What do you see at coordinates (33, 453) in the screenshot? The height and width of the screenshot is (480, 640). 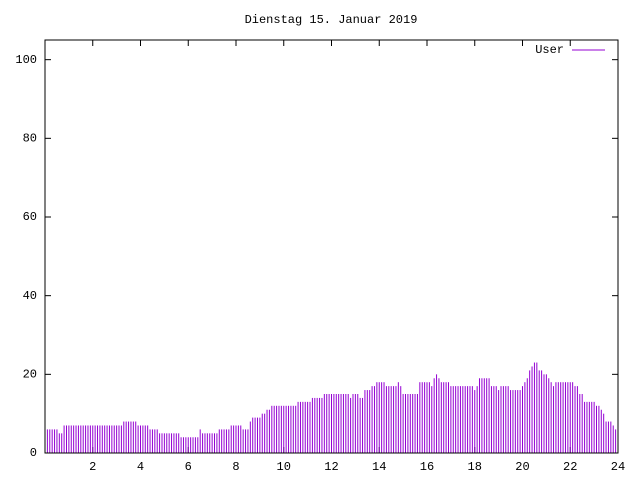 I see `y-tick-label: 0` at bounding box center [33, 453].